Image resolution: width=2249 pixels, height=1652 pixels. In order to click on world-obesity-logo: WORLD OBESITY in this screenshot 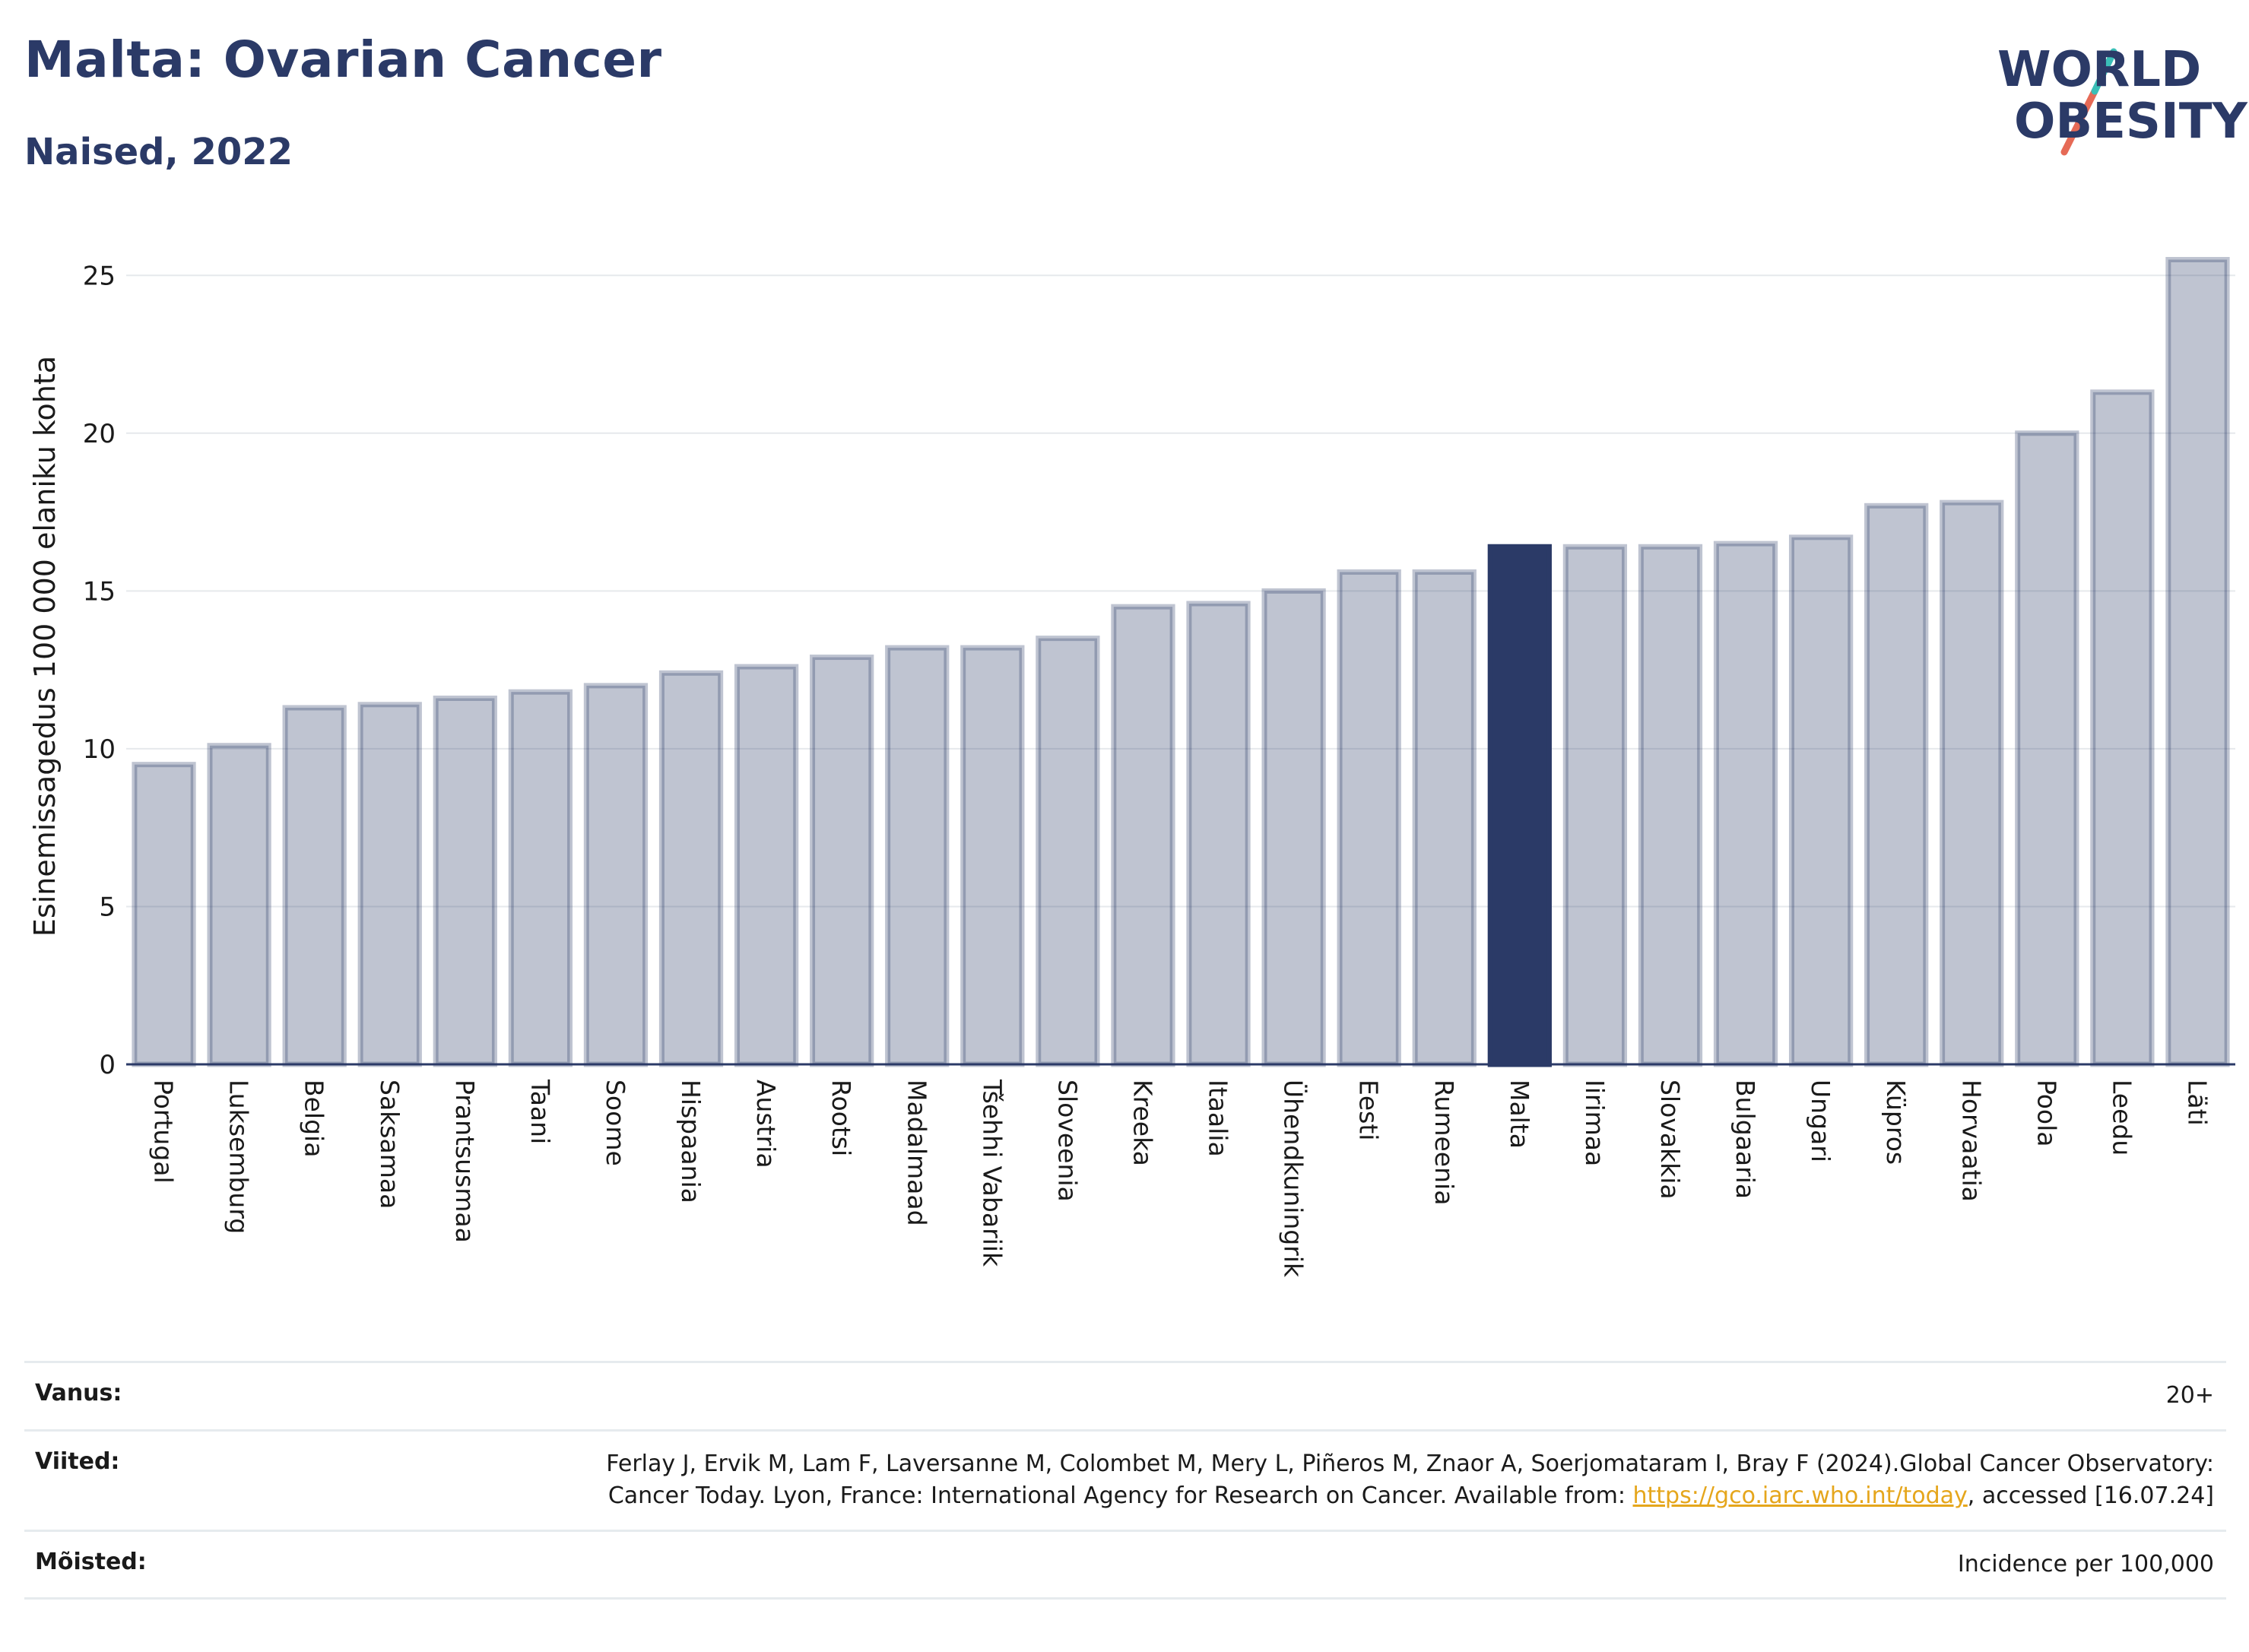, I will do `click(2117, 91)`.